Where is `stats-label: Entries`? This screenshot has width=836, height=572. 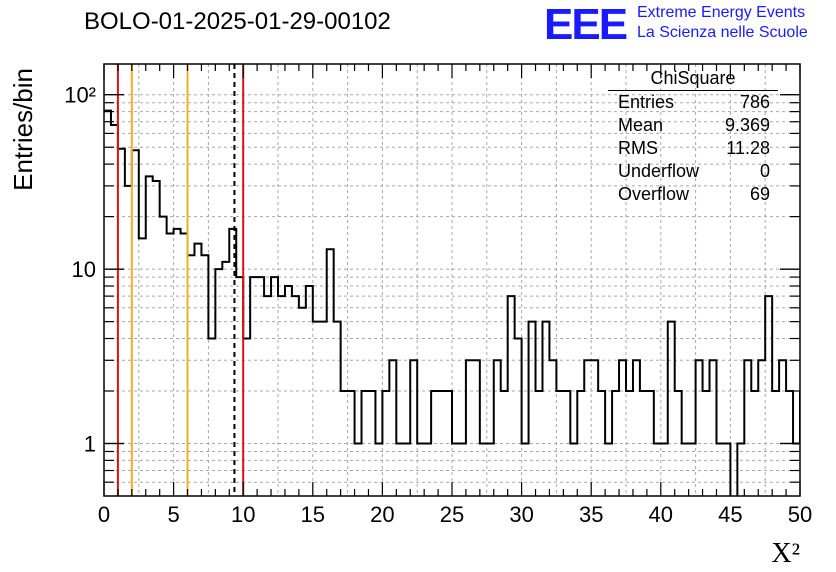 stats-label: Entries is located at coordinates (646, 102).